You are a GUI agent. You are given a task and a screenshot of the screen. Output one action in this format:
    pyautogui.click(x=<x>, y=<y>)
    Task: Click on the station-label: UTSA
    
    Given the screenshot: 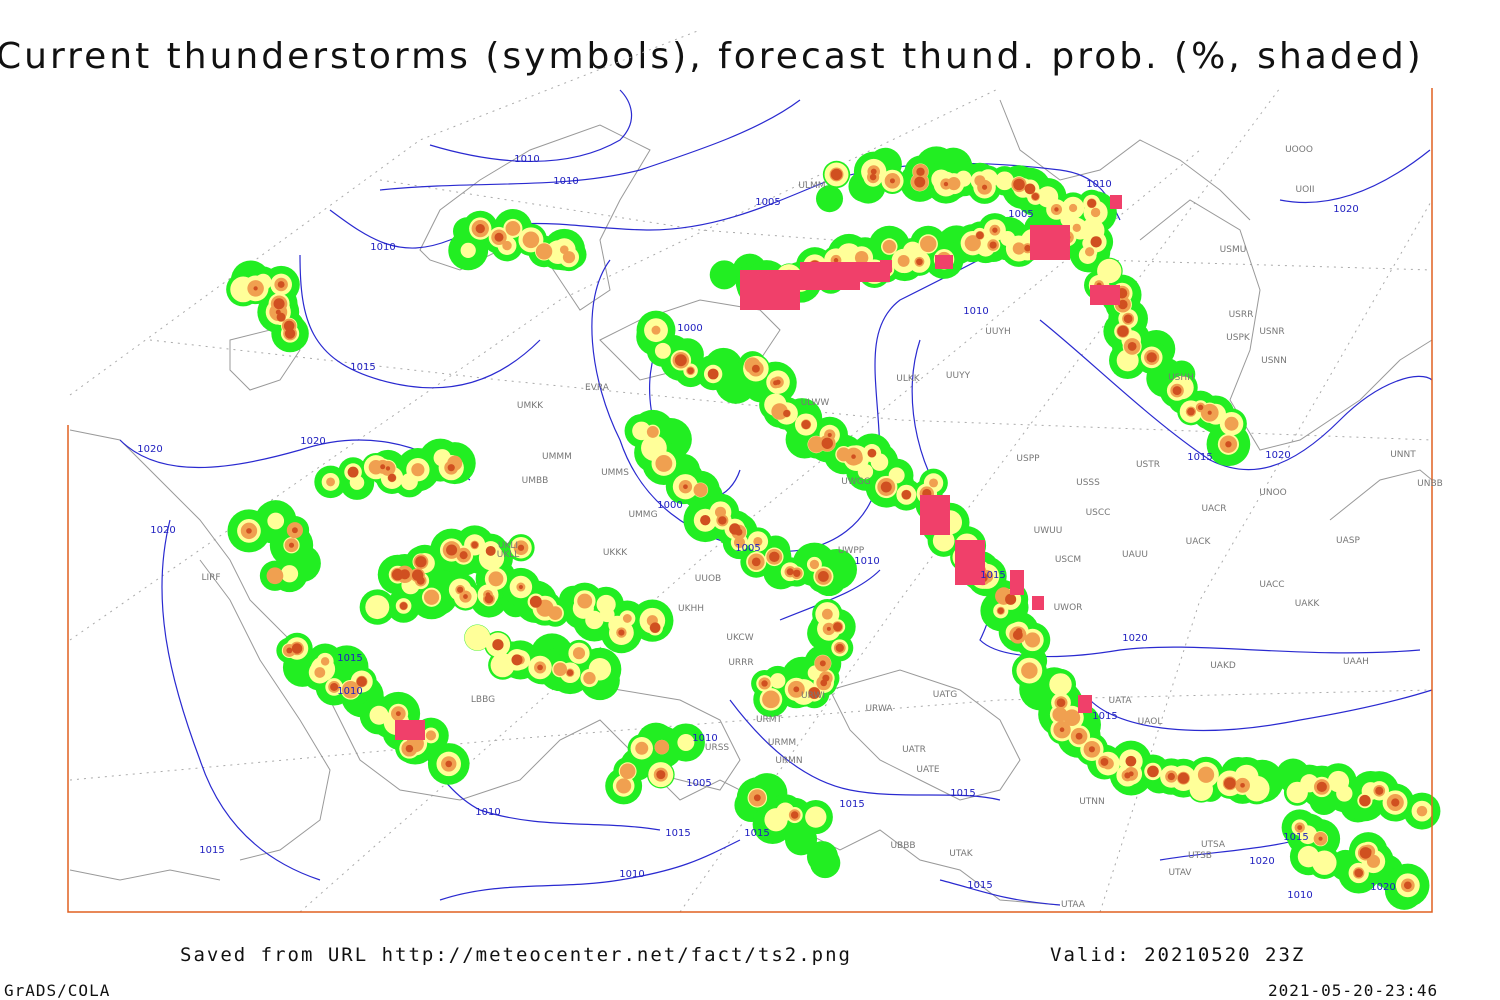 What is the action you would take?
    pyautogui.click(x=1213, y=845)
    